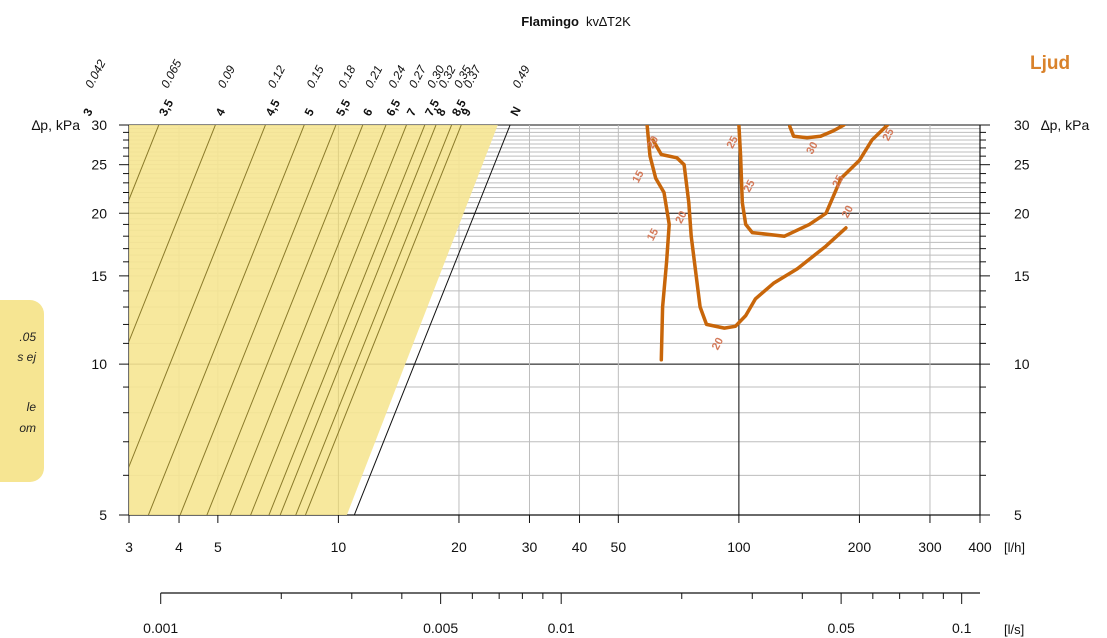 The height and width of the screenshot is (638, 1107). I want to click on presetting-label: N, so click(515, 111).